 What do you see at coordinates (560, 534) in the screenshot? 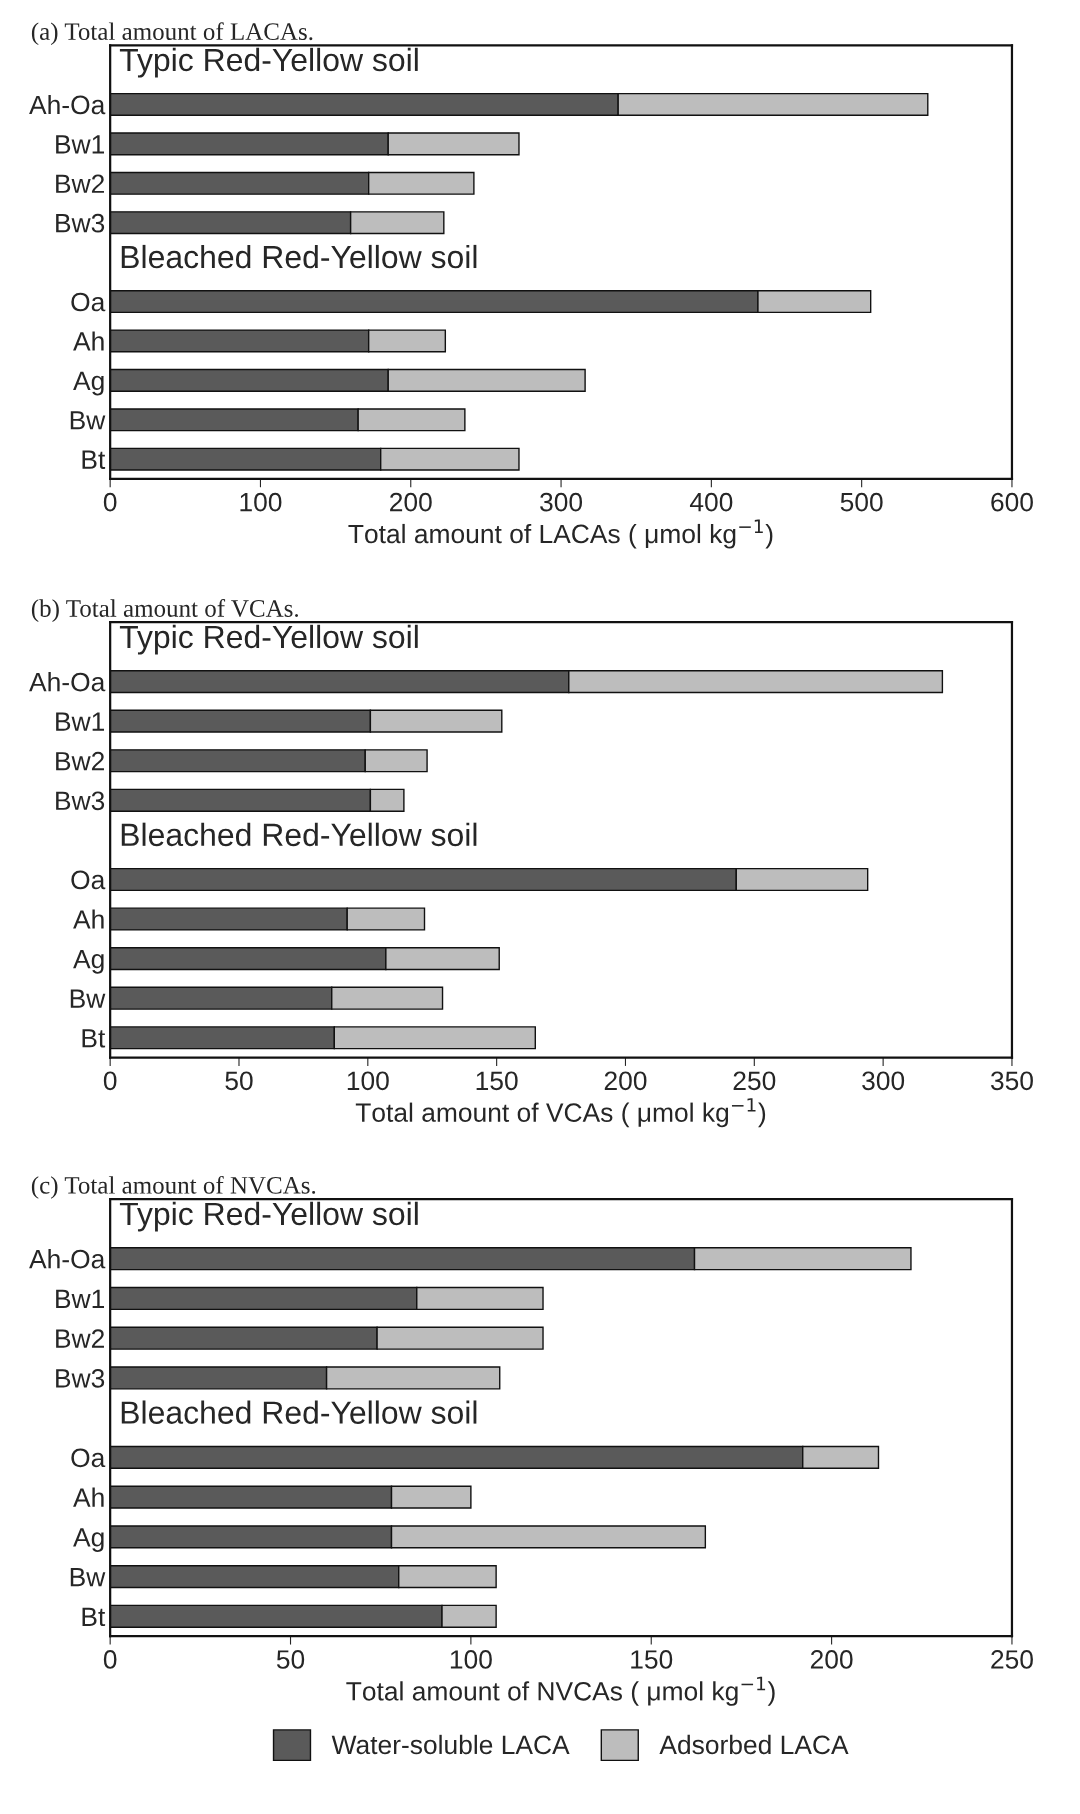
I see `x-axis-title: Total amount of LACAs ( μmol kg$^{−1}$)` at bounding box center [560, 534].